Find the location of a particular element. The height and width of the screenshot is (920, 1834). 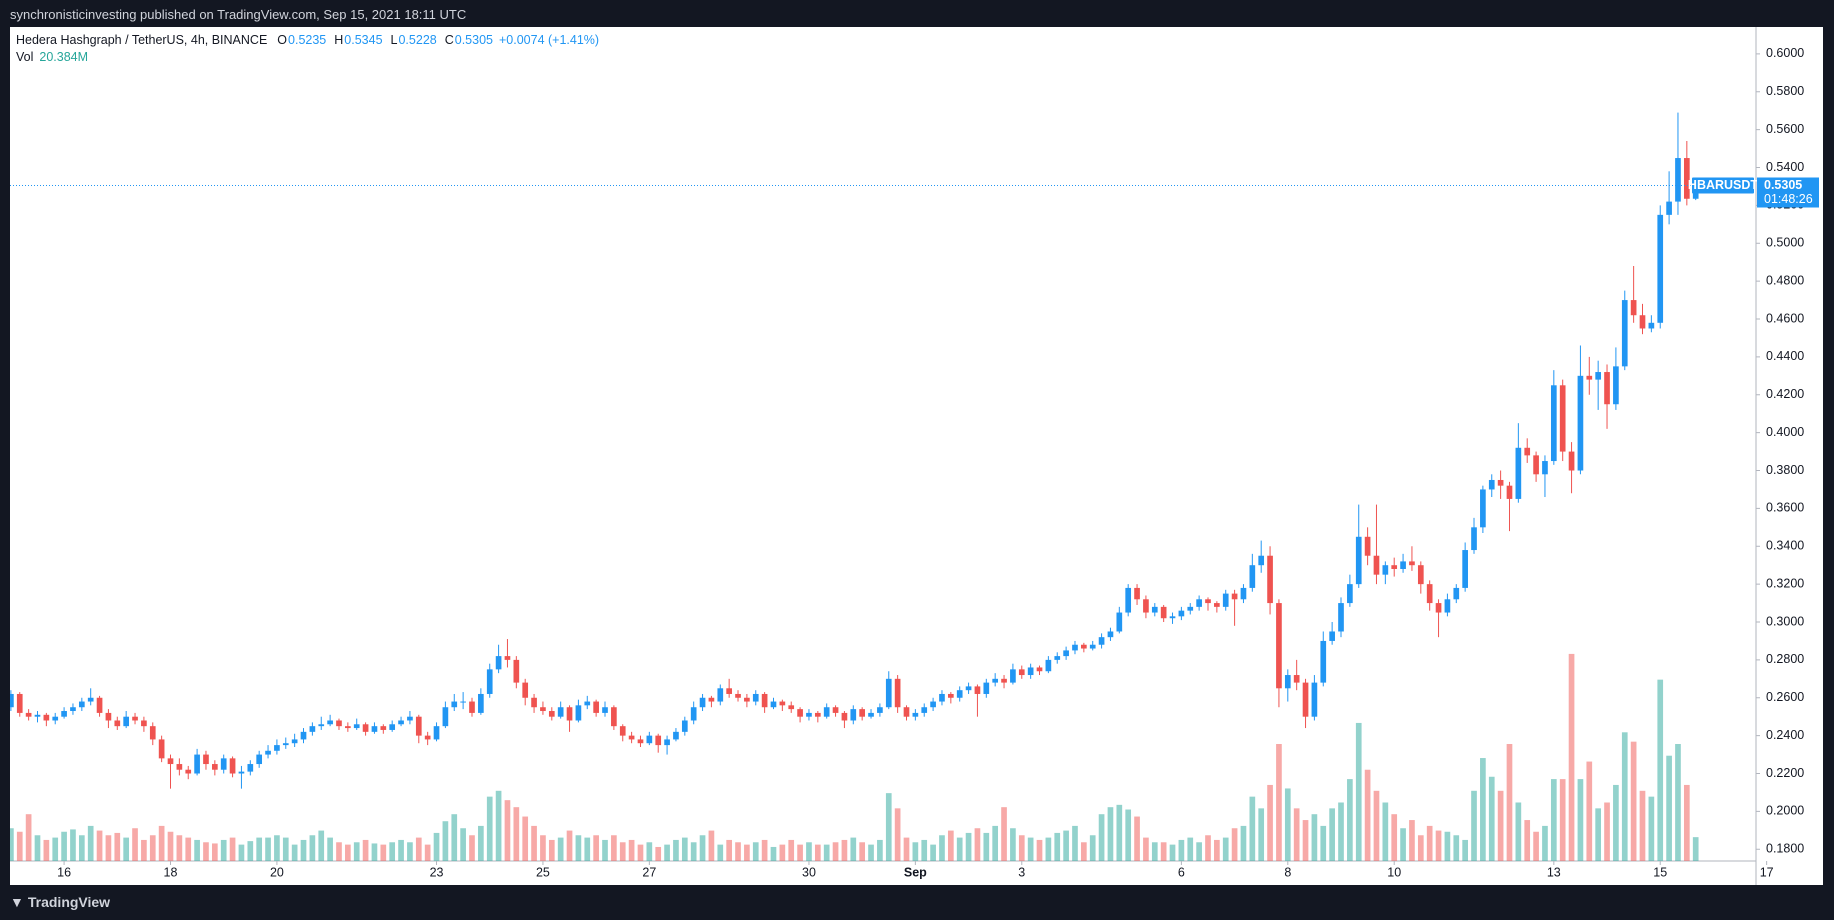

x-tick-label: 15 is located at coordinates (1660, 872).